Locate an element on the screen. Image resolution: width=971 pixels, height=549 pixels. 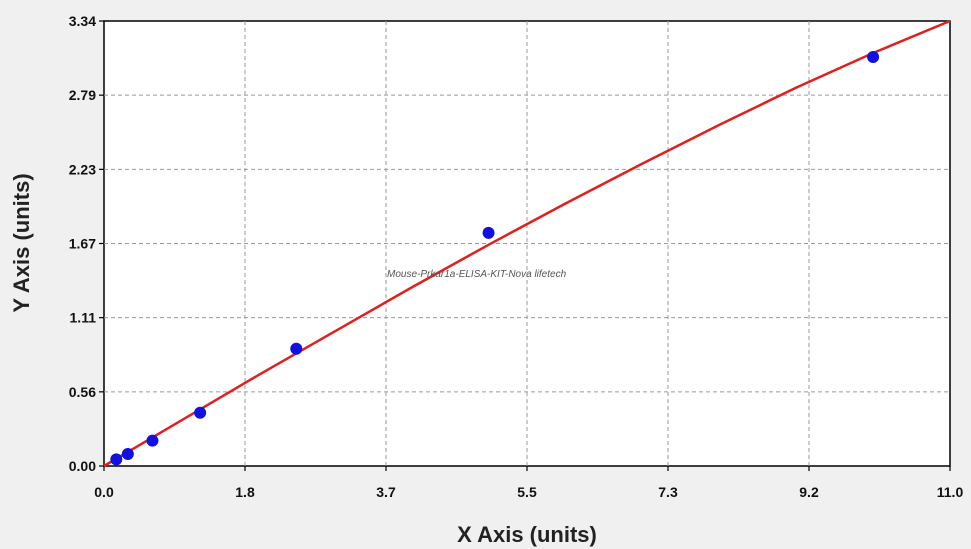
x-tick-label: 7.3 is located at coordinates (668, 492).